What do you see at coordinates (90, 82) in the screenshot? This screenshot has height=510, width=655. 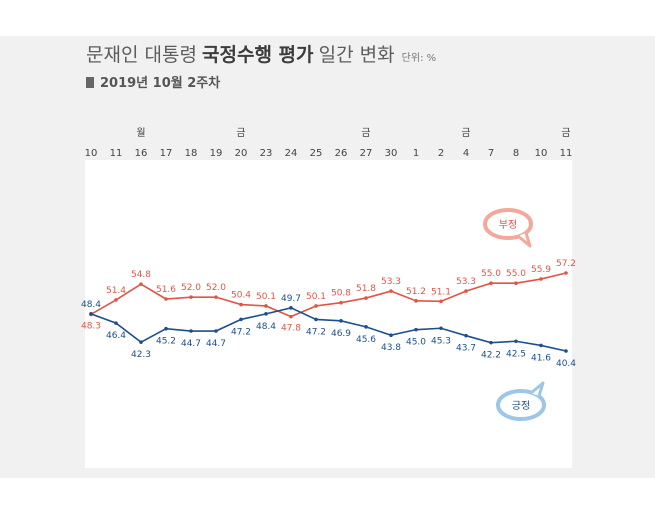 I see `square-bullet-icon` at bounding box center [90, 82].